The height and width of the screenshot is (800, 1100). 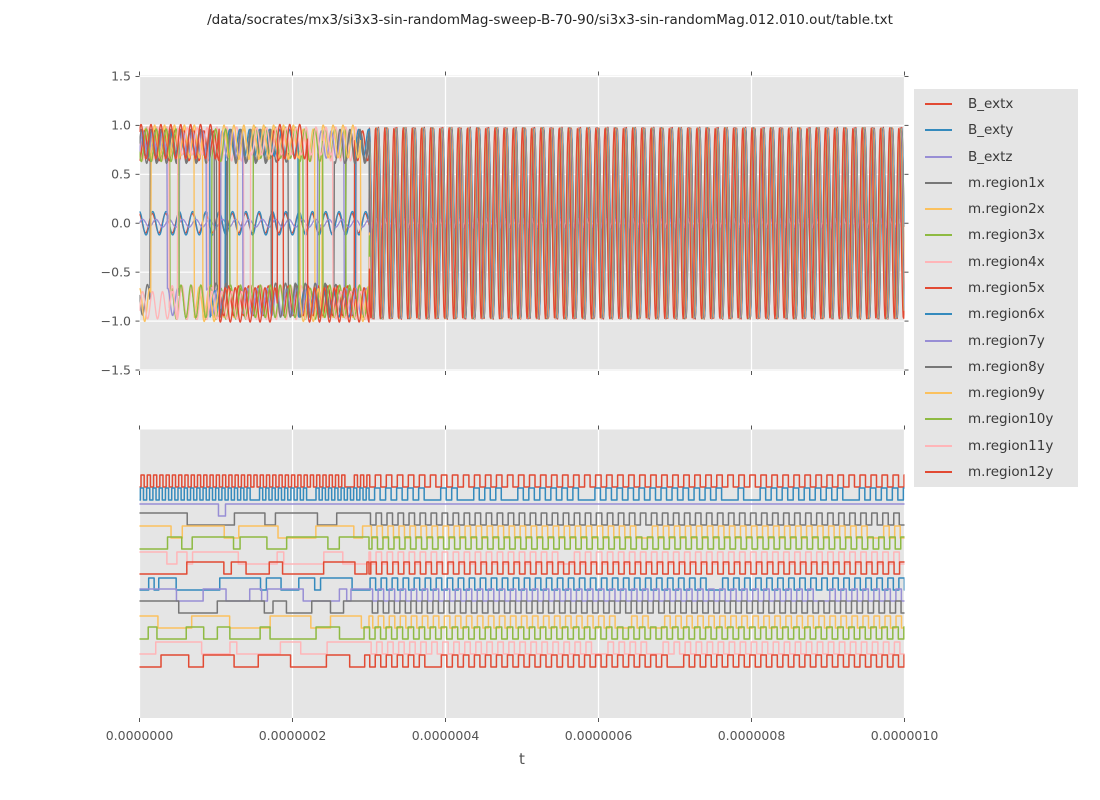 I want to click on legend-entry: m.region10y, so click(x=996, y=419).